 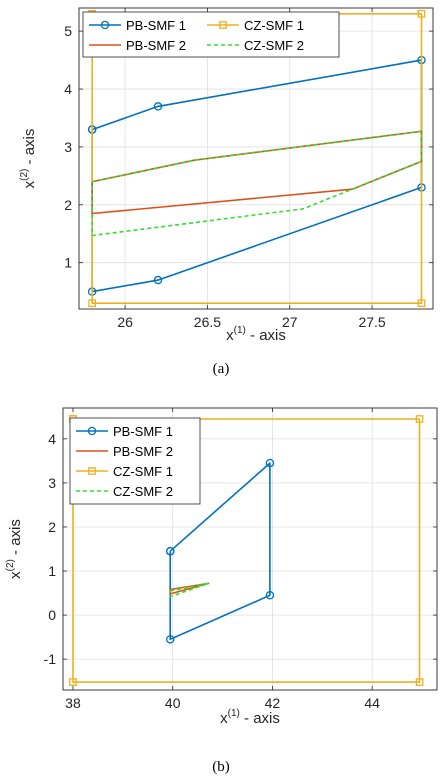 What do you see at coordinates (221, 767) in the screenshot?
I see `caption: (b)` at bounding box center [221, 767].